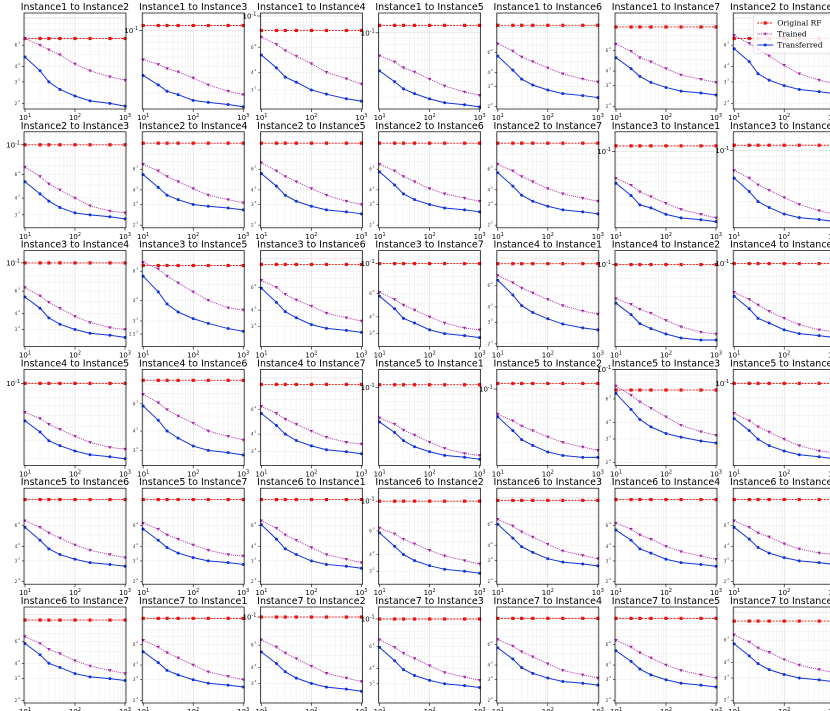 Image resolution: width=830 pixels, height=711 pixels. What do you see at coordinates (243, 117) in the screenshot?
I see `x-tick-label: 10³` at bounding box center [243, 117].